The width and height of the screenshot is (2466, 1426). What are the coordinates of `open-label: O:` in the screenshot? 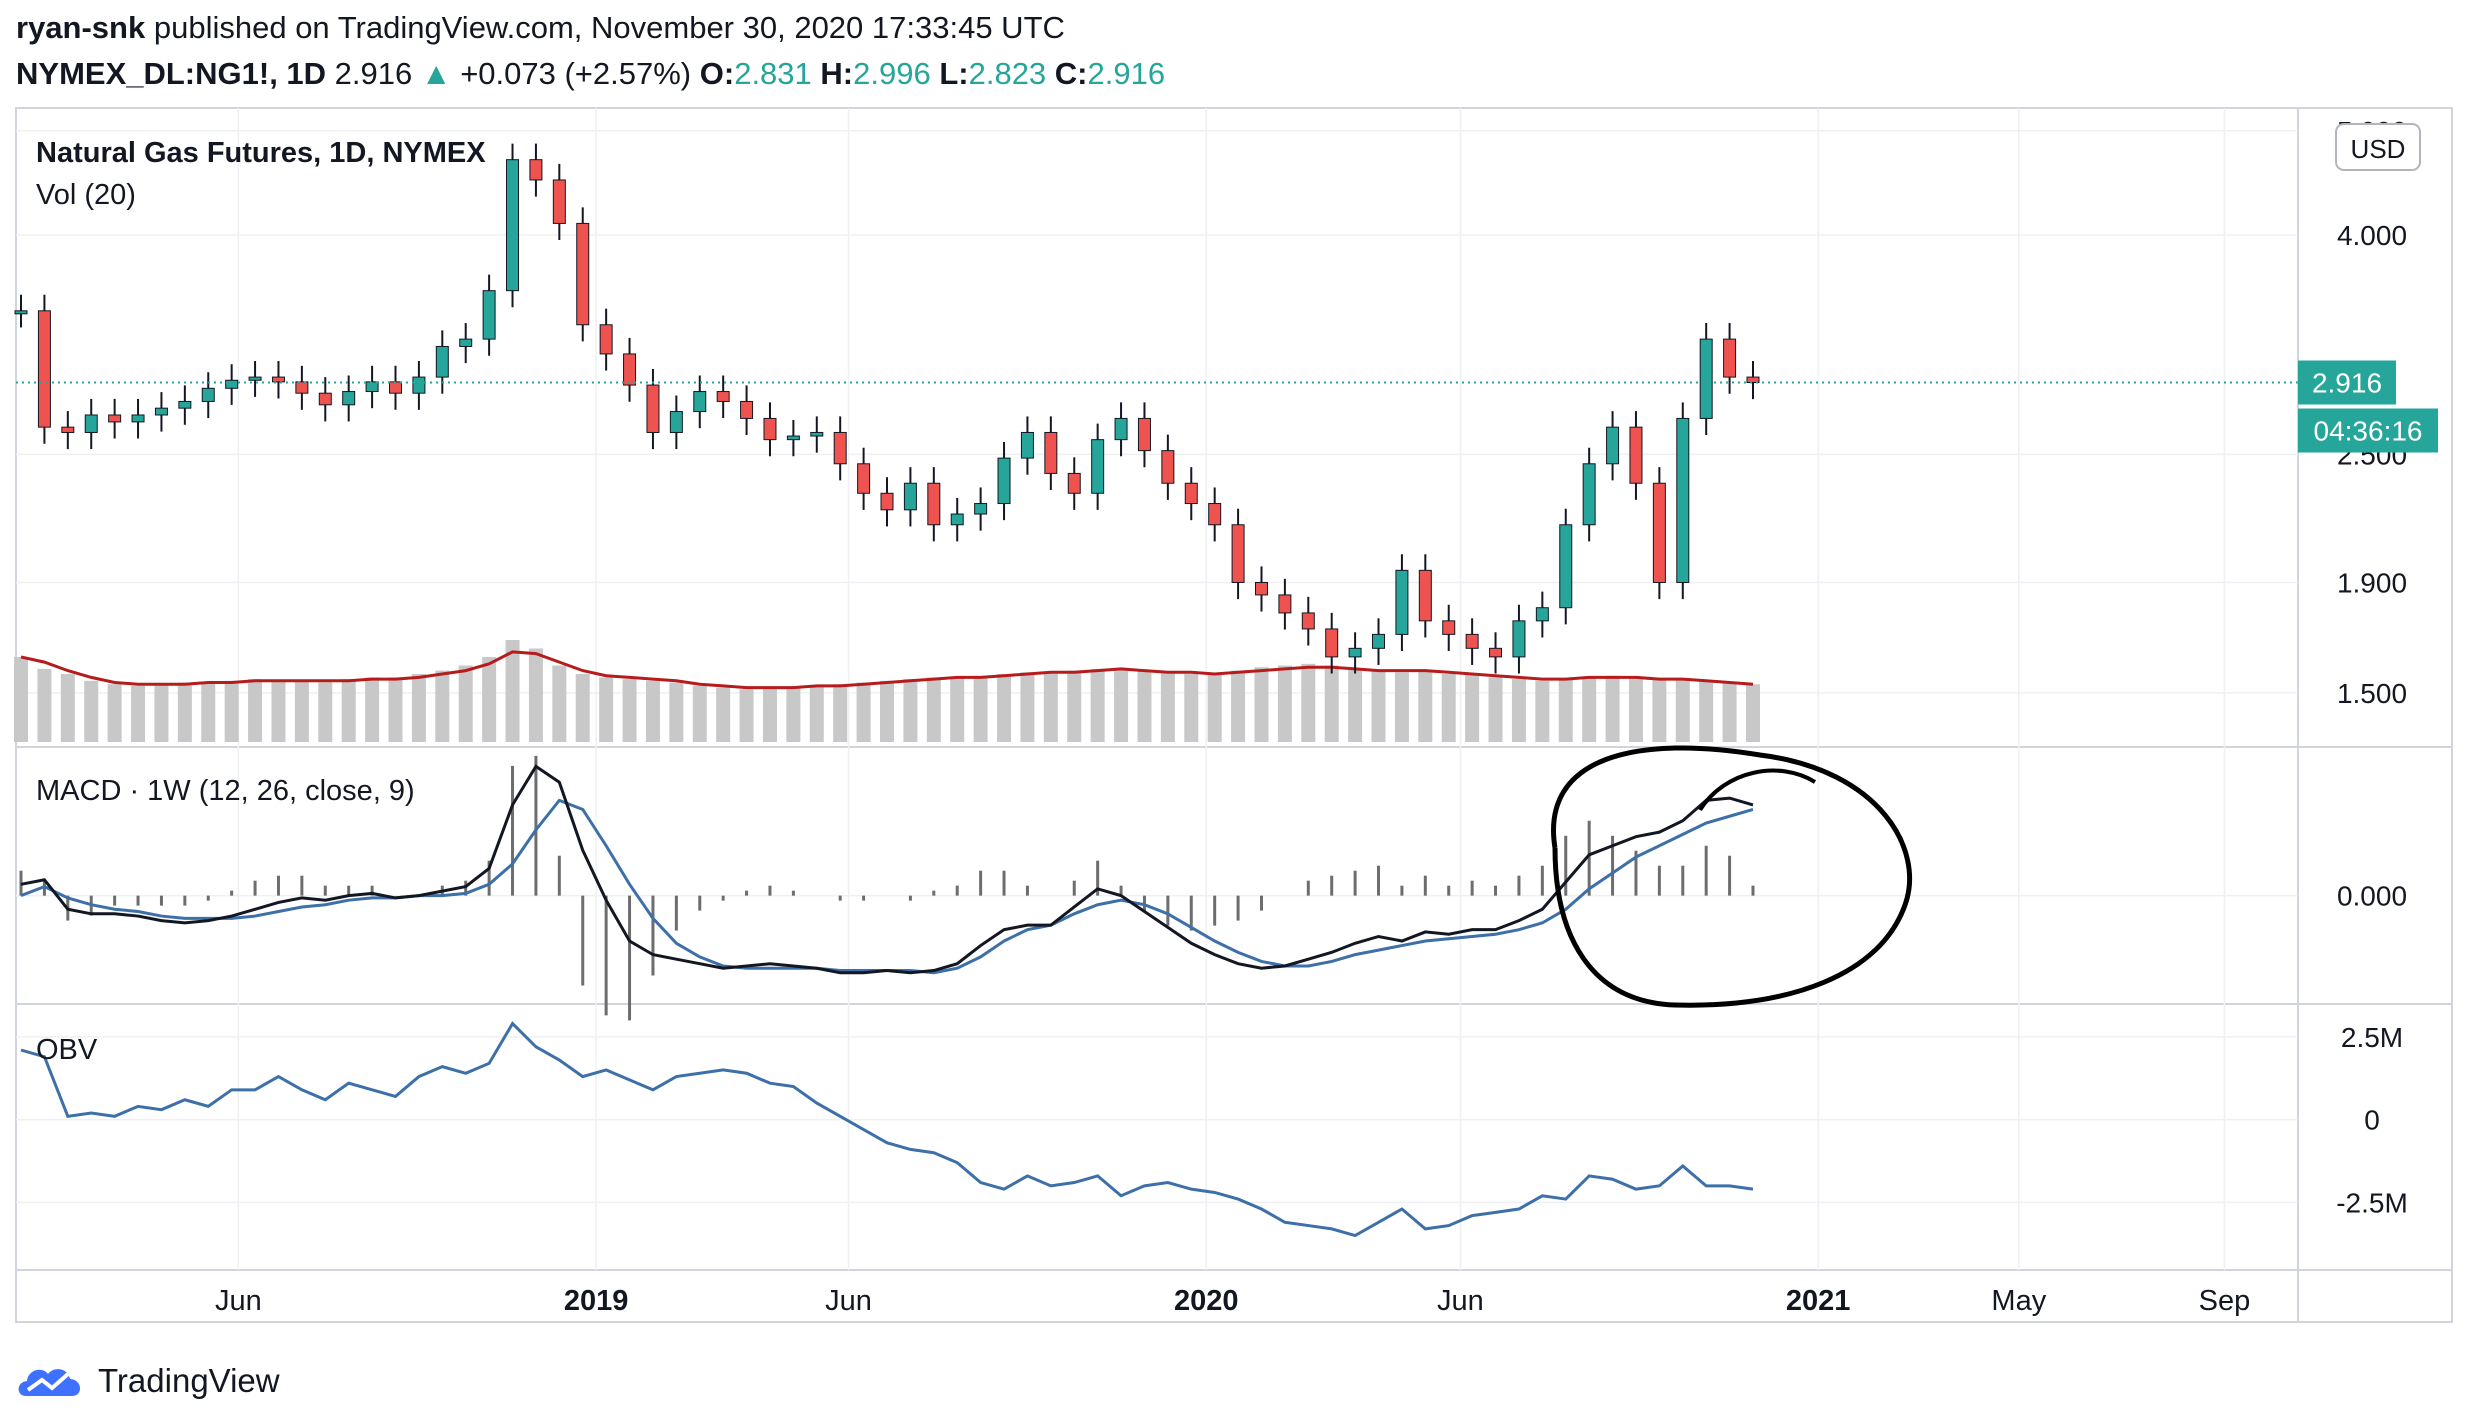 It's located at (717, 73).